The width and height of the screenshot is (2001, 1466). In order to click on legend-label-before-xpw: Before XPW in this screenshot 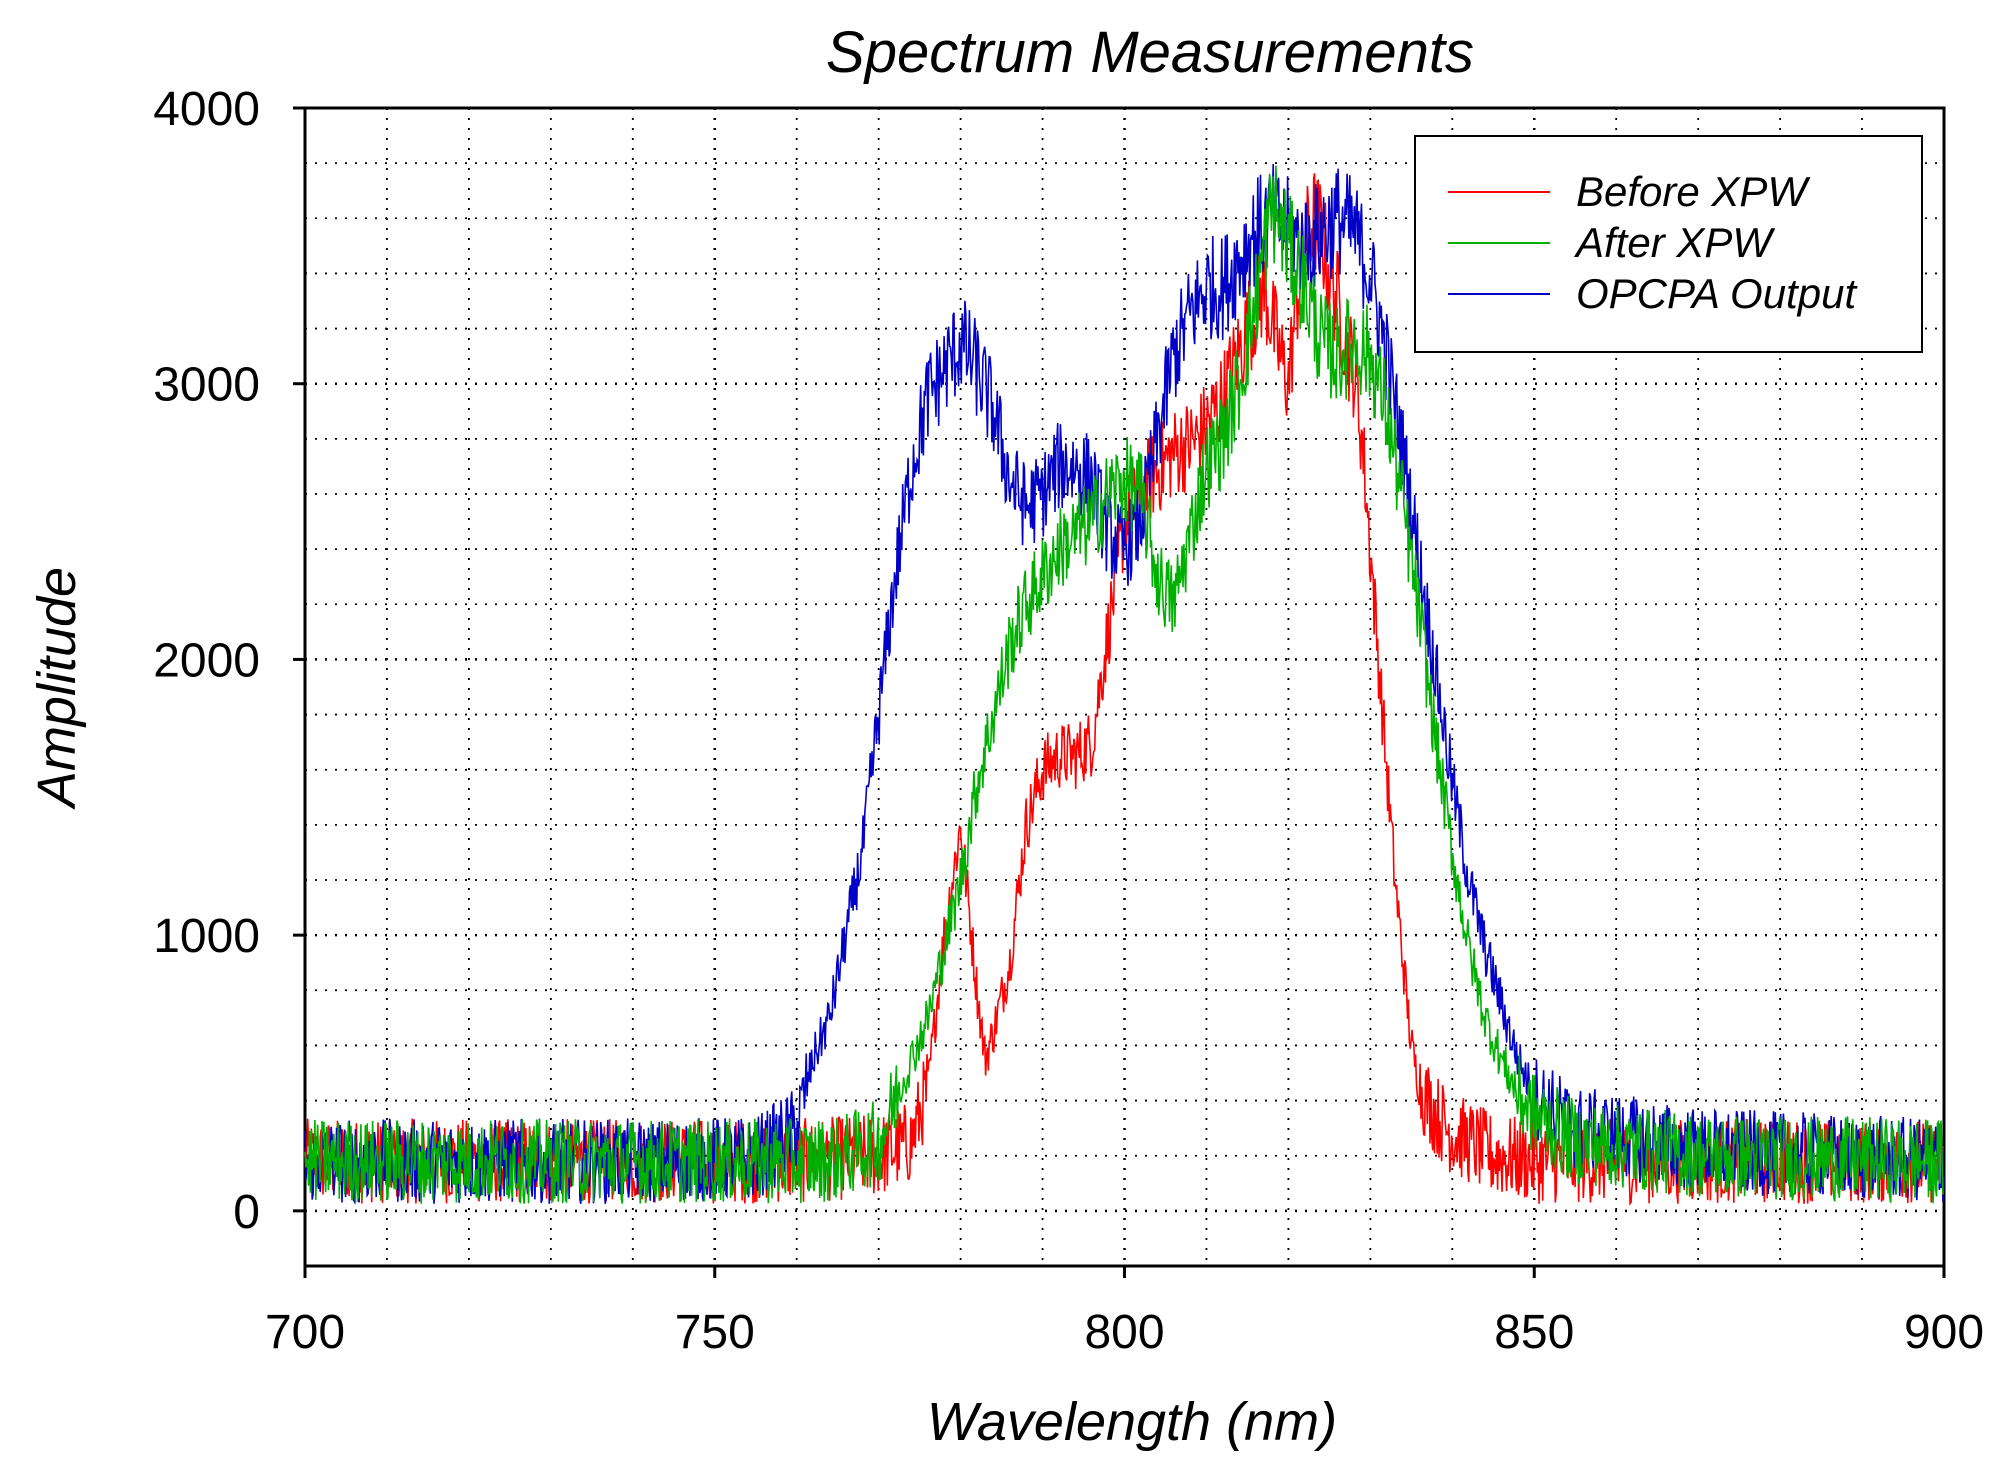, I will do `click(1693, 191)`.